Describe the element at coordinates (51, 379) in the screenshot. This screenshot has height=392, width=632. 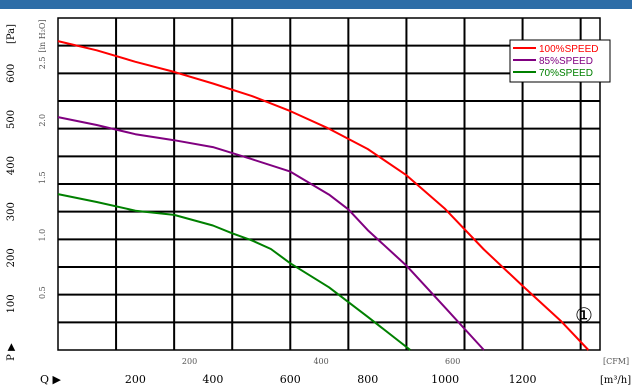
I see `x-axis-label: Q ▶` at that location.